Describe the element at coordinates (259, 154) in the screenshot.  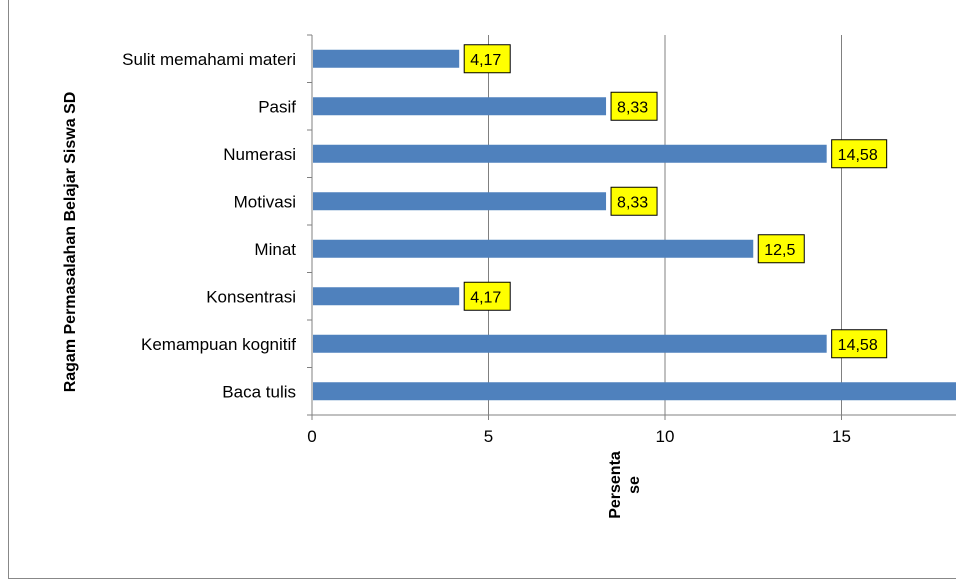
I see `category-label: Numerasi` at that location.